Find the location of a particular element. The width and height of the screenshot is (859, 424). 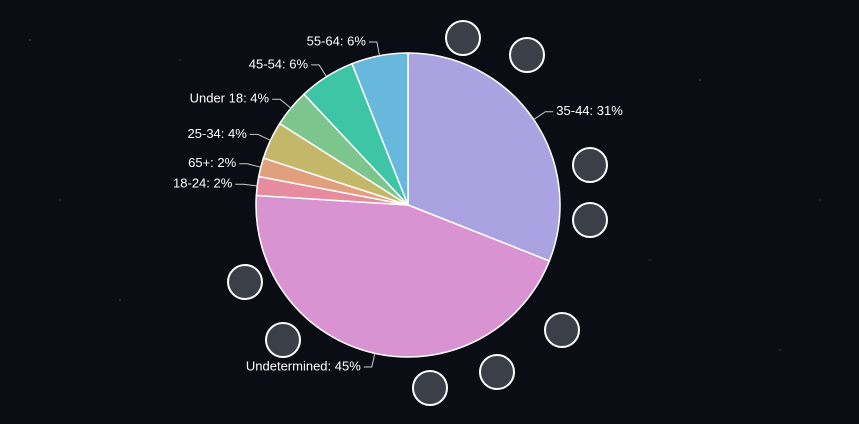

slice-label: 35-44: 31% is located at coordinates (589, 110).